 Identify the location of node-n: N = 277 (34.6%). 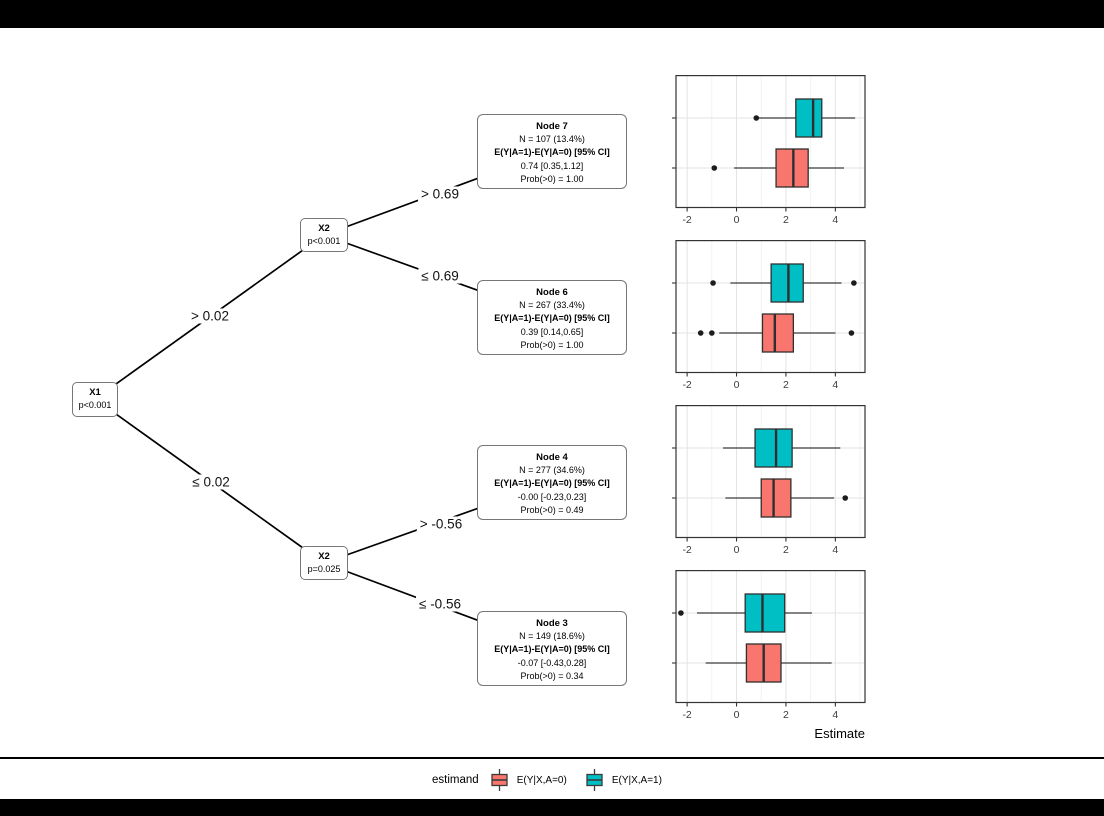
(552, 470).